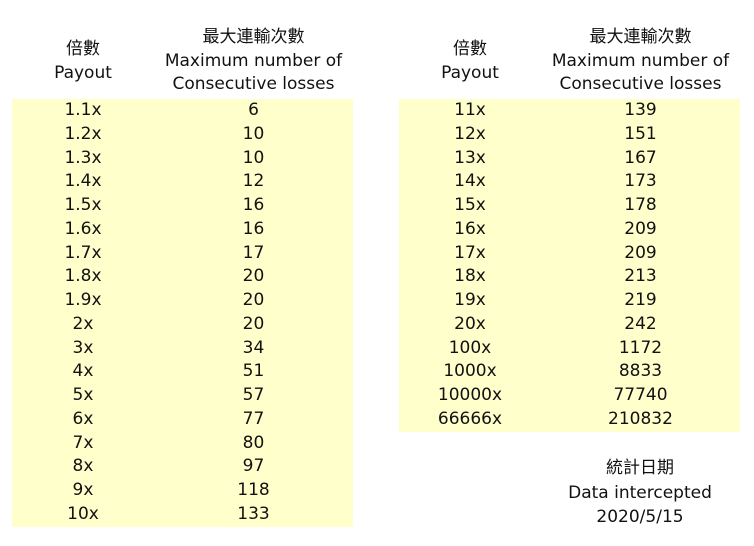  I want to click on losses-cell: 16, so click(253, 205).